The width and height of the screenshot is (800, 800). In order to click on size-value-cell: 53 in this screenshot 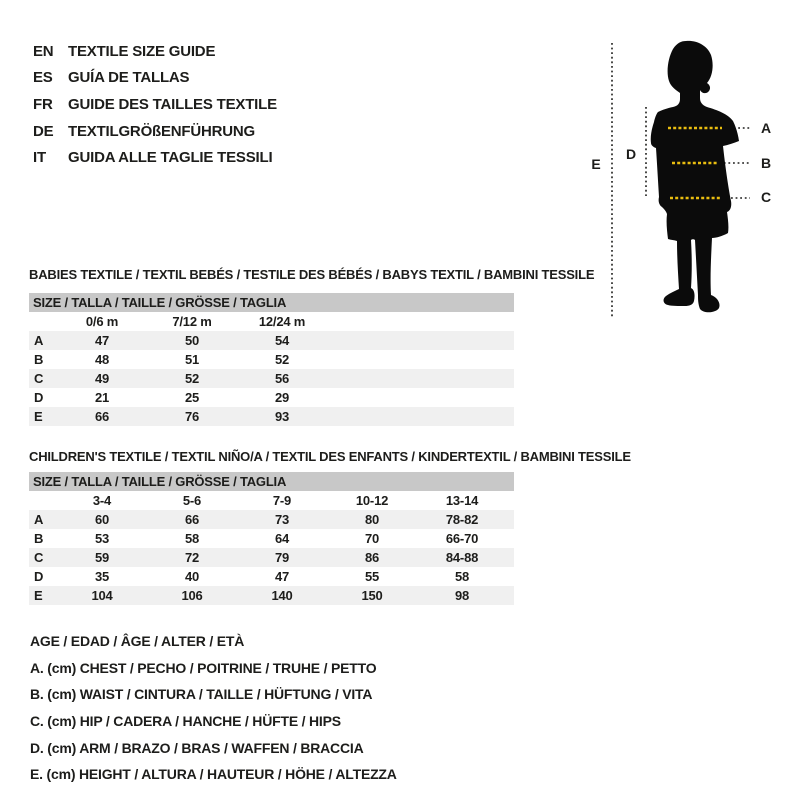, I will do `click(102, 538)`.